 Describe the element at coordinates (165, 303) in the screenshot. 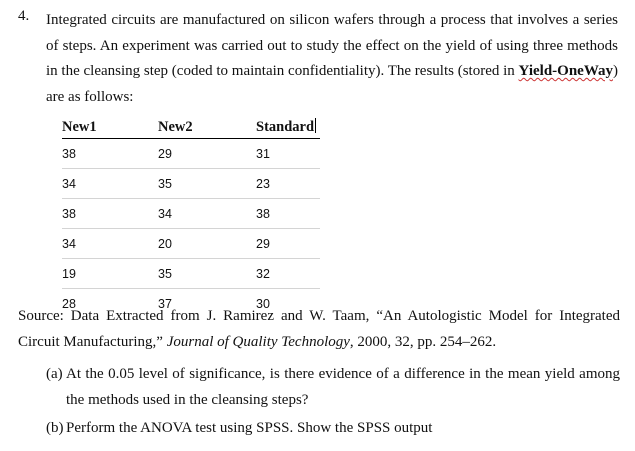

I see `table-cell: 37` at that location.